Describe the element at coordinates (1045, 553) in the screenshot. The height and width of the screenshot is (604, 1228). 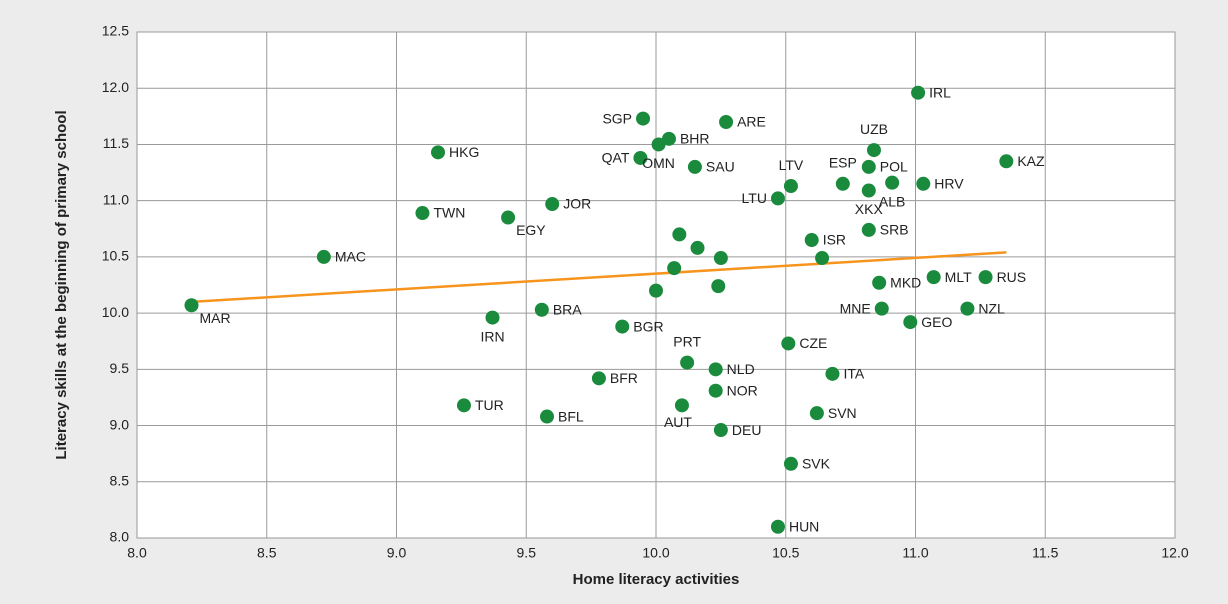
I see `x-tick-label: 11.5` at that location.